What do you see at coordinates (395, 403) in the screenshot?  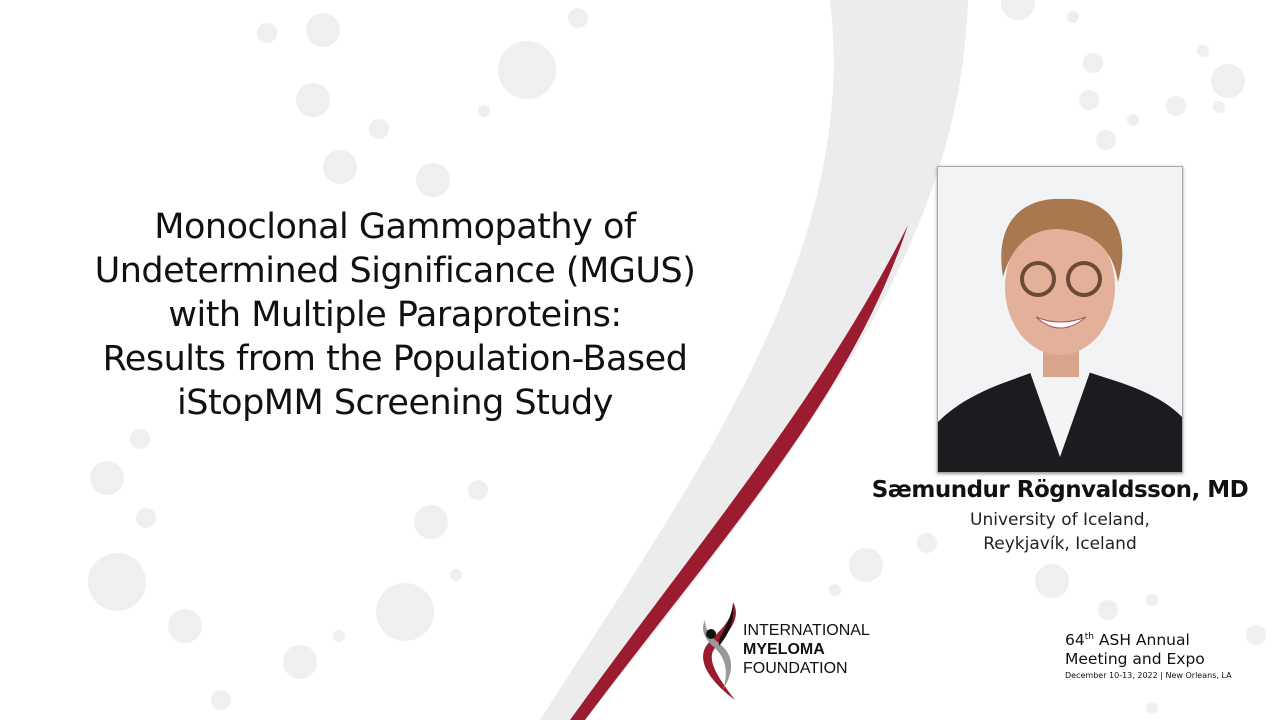 I see `title-line: iStopMM Screening Study` at bounding box center [395, 403].